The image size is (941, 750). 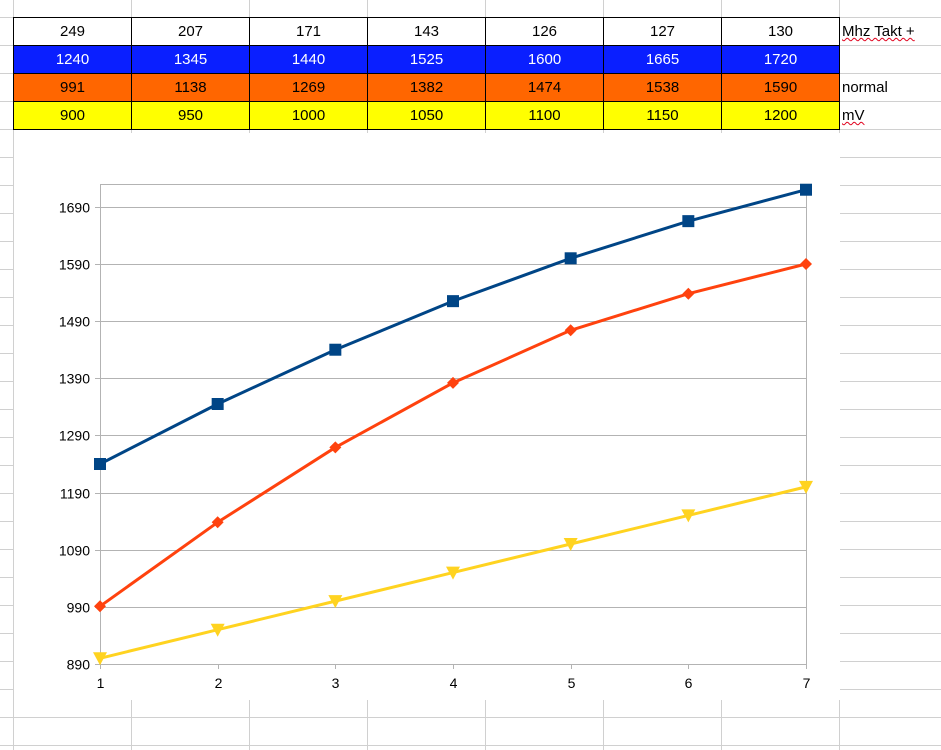 What do you see at coordinates (74, 322) in the screenshot?
I see `y-tick-label: 1490` at bounding box center [74, 322].